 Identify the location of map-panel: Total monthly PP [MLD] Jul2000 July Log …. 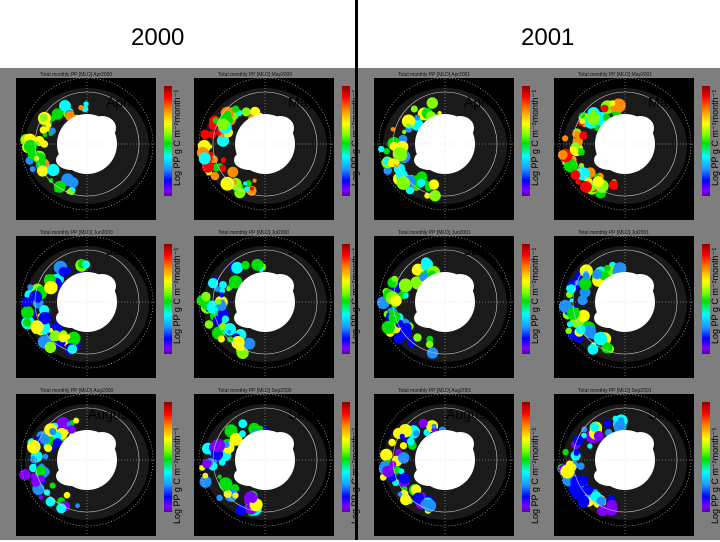
(270, 305).